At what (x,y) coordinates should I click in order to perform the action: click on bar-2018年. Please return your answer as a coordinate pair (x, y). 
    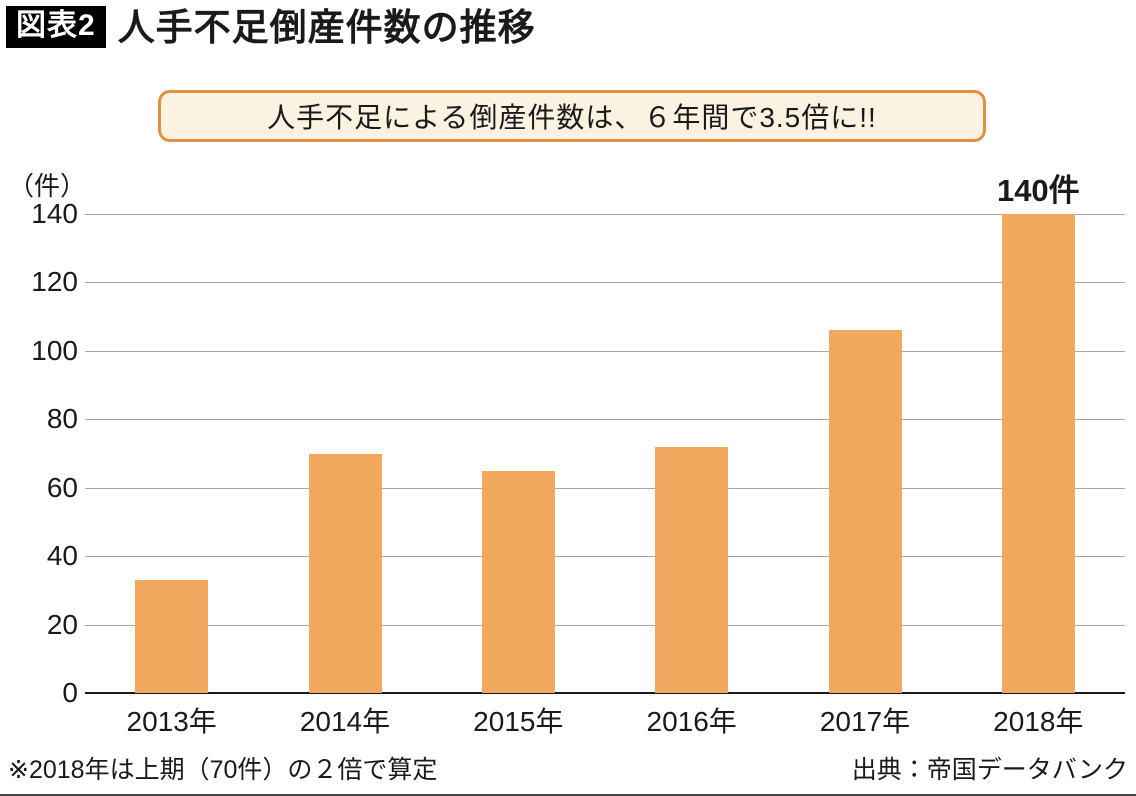
    Looking at the image, I should click on (1038, 453).